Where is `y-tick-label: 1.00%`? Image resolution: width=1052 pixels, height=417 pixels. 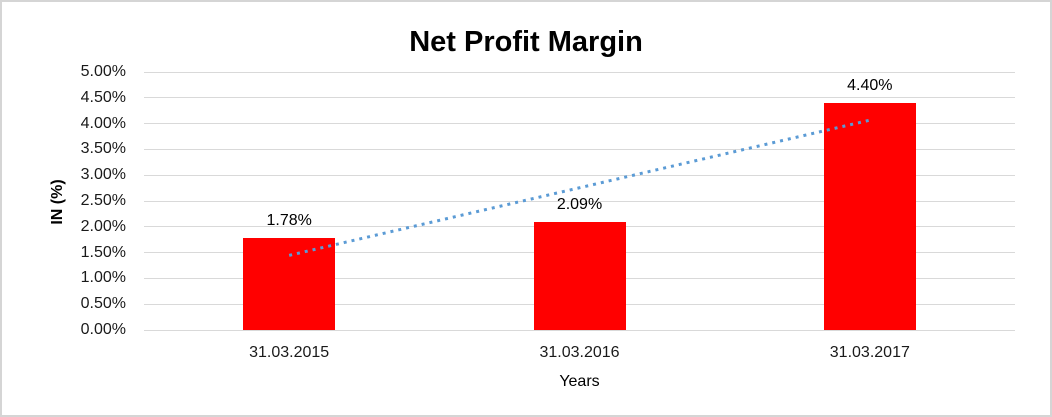
y-tick-label: 1.00% is located at coordinates (103, 278).